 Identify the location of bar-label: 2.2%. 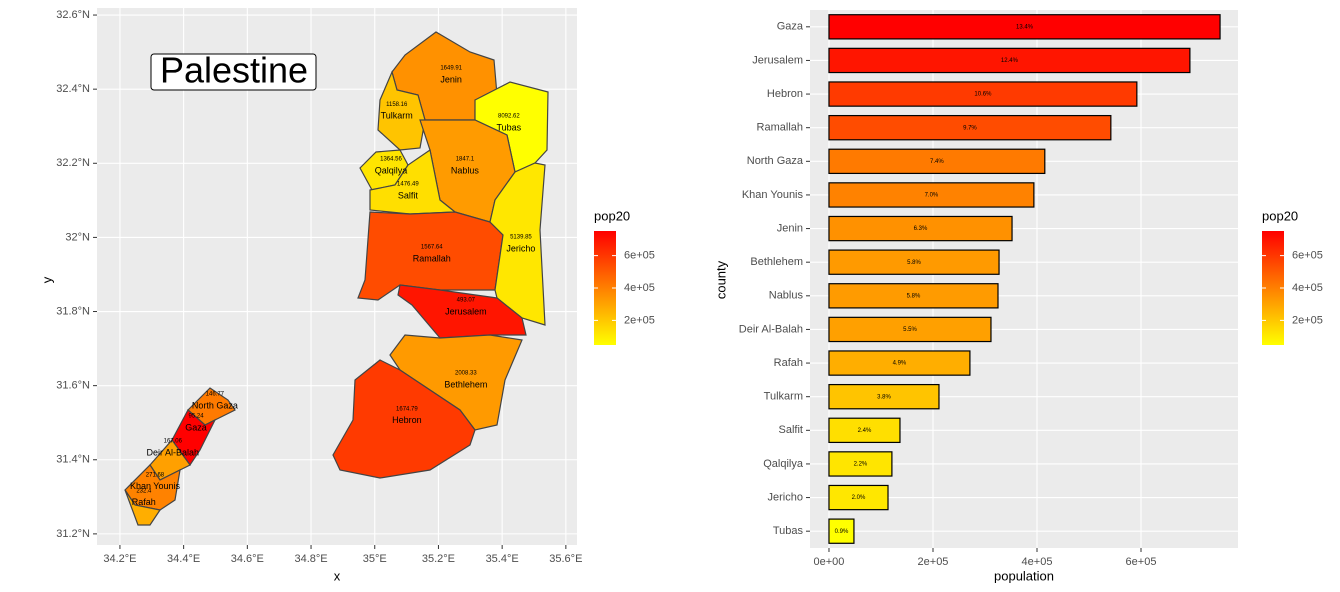
(861, 465).